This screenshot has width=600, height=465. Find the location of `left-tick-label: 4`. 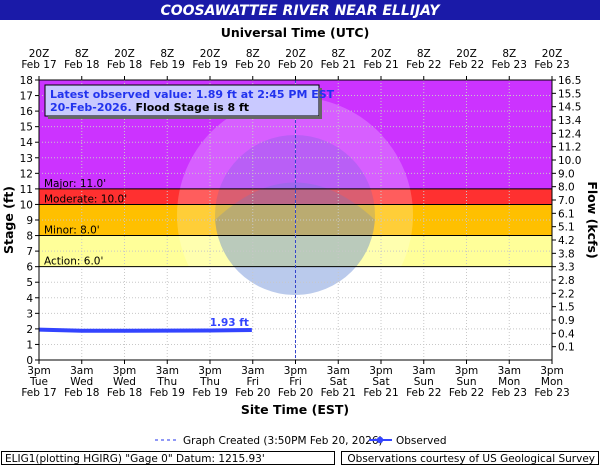

left-tick-label: 4 is located at coordinates (29, 299).